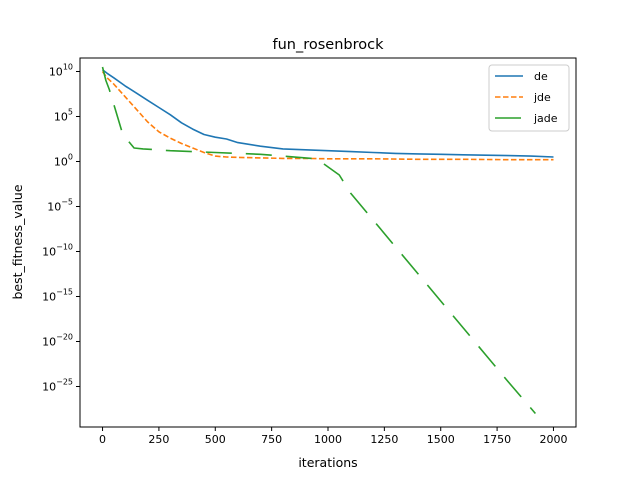 This screenshot has width=640, height=480. What do you see at coordinates (64, 292) in the screenshot?
I see `y-tick-exponent: −15` at bounding box center [64, 292].